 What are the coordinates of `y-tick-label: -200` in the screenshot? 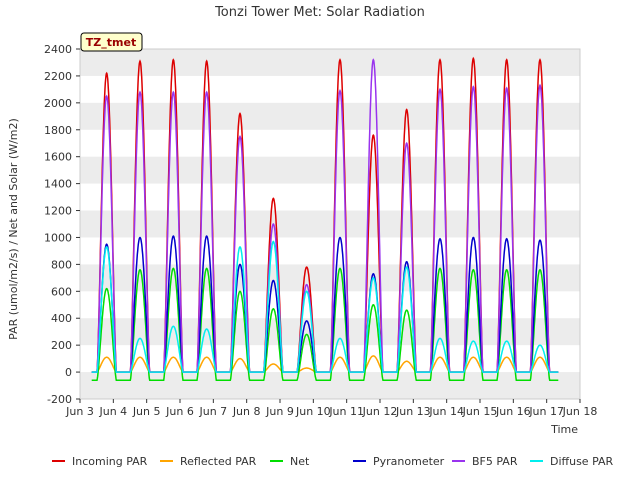 It's located at (59, 399).